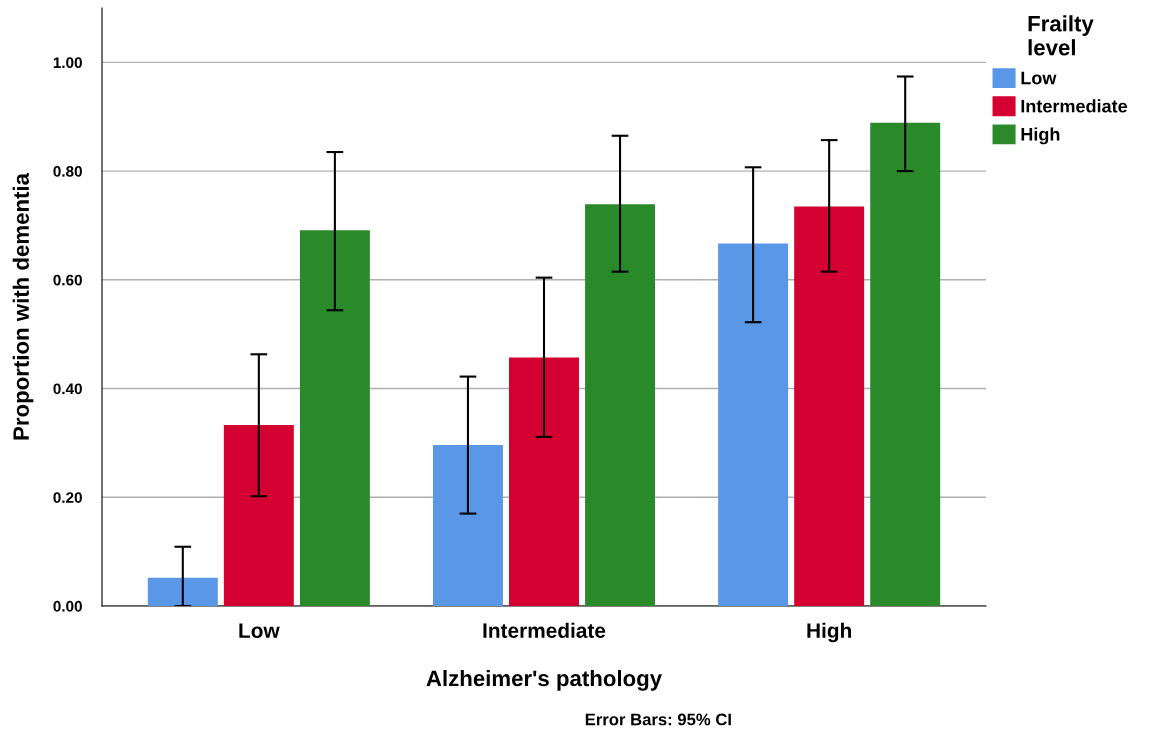 Image resolution: width=1155 pixels, height=740 pixels. Describe the element at coordinates (544, 630) in the screenshot. I see `x-tick-label: Intermediate` at that location.